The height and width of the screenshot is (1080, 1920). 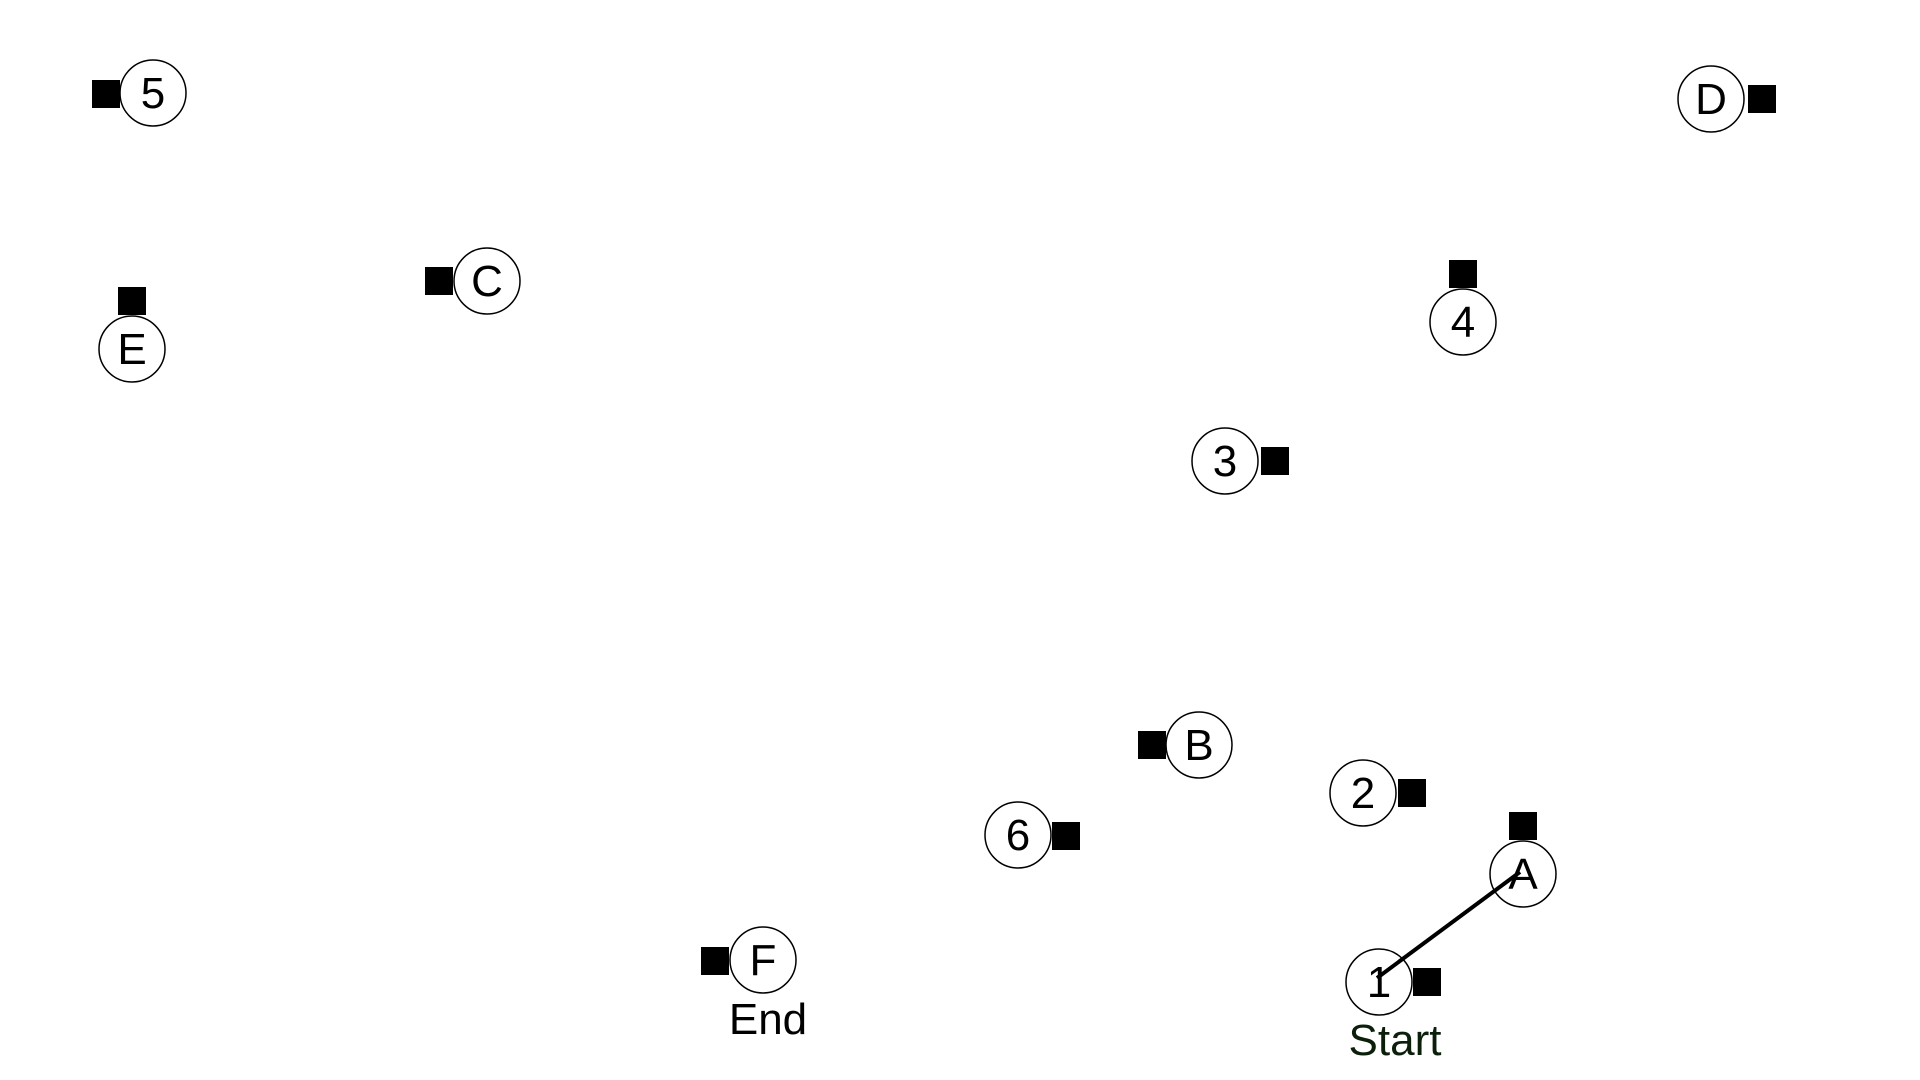 I want to click on node-a-circle, so click(x=1523, y=874).